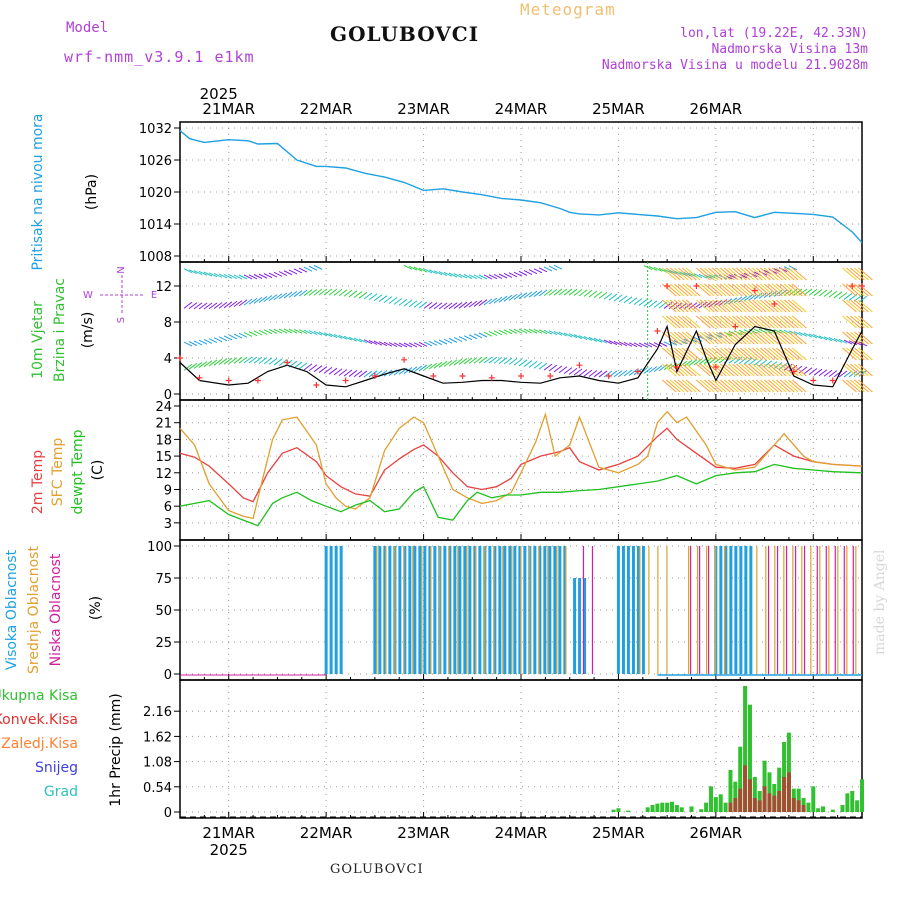  Describe the element at coordinates (155, 257) in the screenshot. I see `pressure-ytick-label: 1008` at that location.